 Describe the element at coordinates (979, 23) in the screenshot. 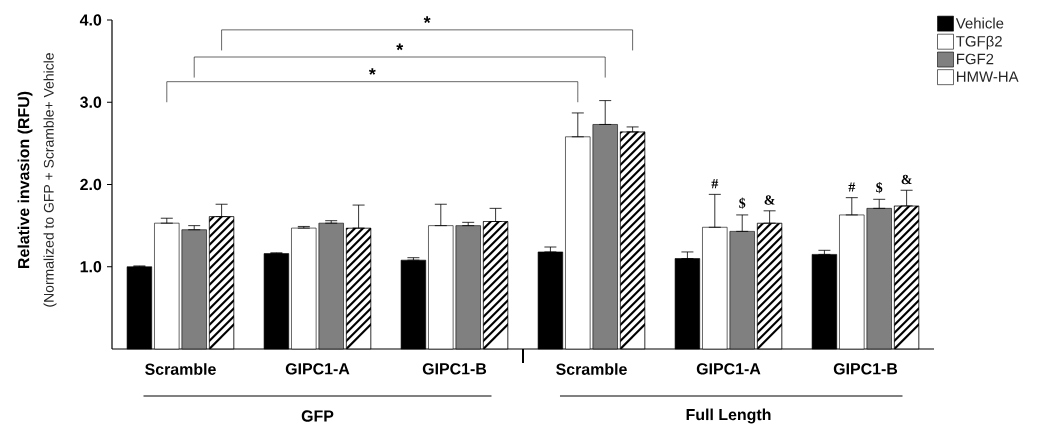

I see `legend-label: Vehicle` at that location.